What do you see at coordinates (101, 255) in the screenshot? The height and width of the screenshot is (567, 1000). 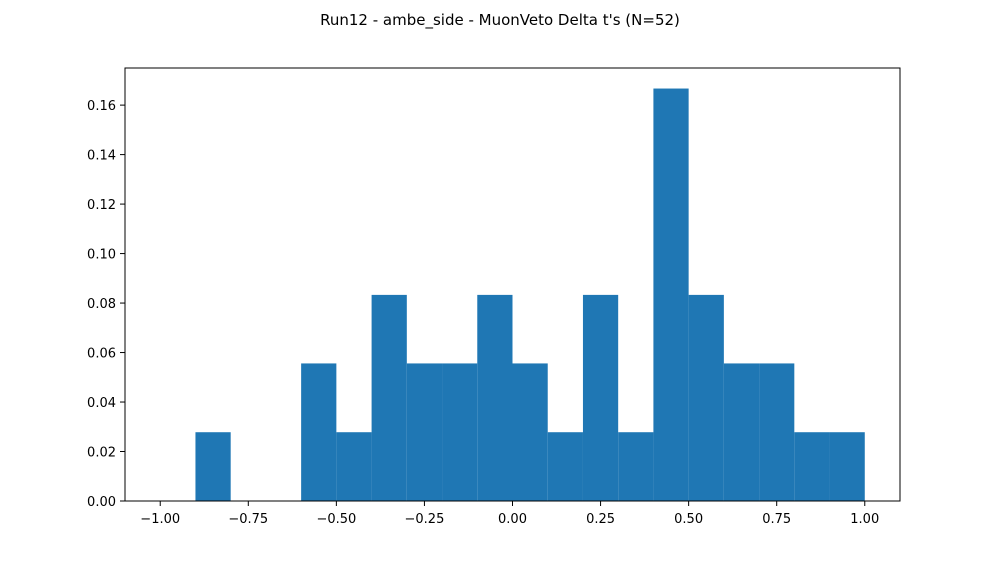 I see `y-tick-label: 0.10` at bounding box center [101, 255].